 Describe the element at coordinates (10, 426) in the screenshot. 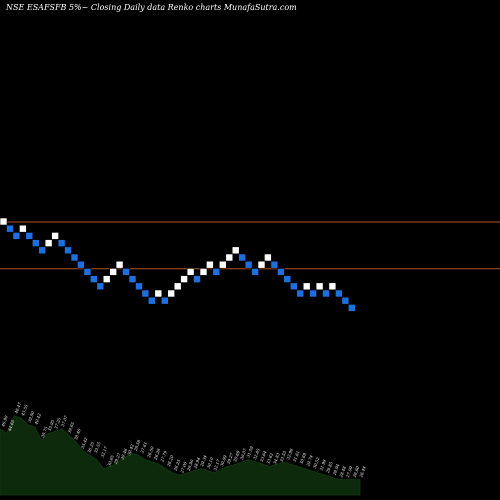

I see `volume-label: 44.65` at that location.